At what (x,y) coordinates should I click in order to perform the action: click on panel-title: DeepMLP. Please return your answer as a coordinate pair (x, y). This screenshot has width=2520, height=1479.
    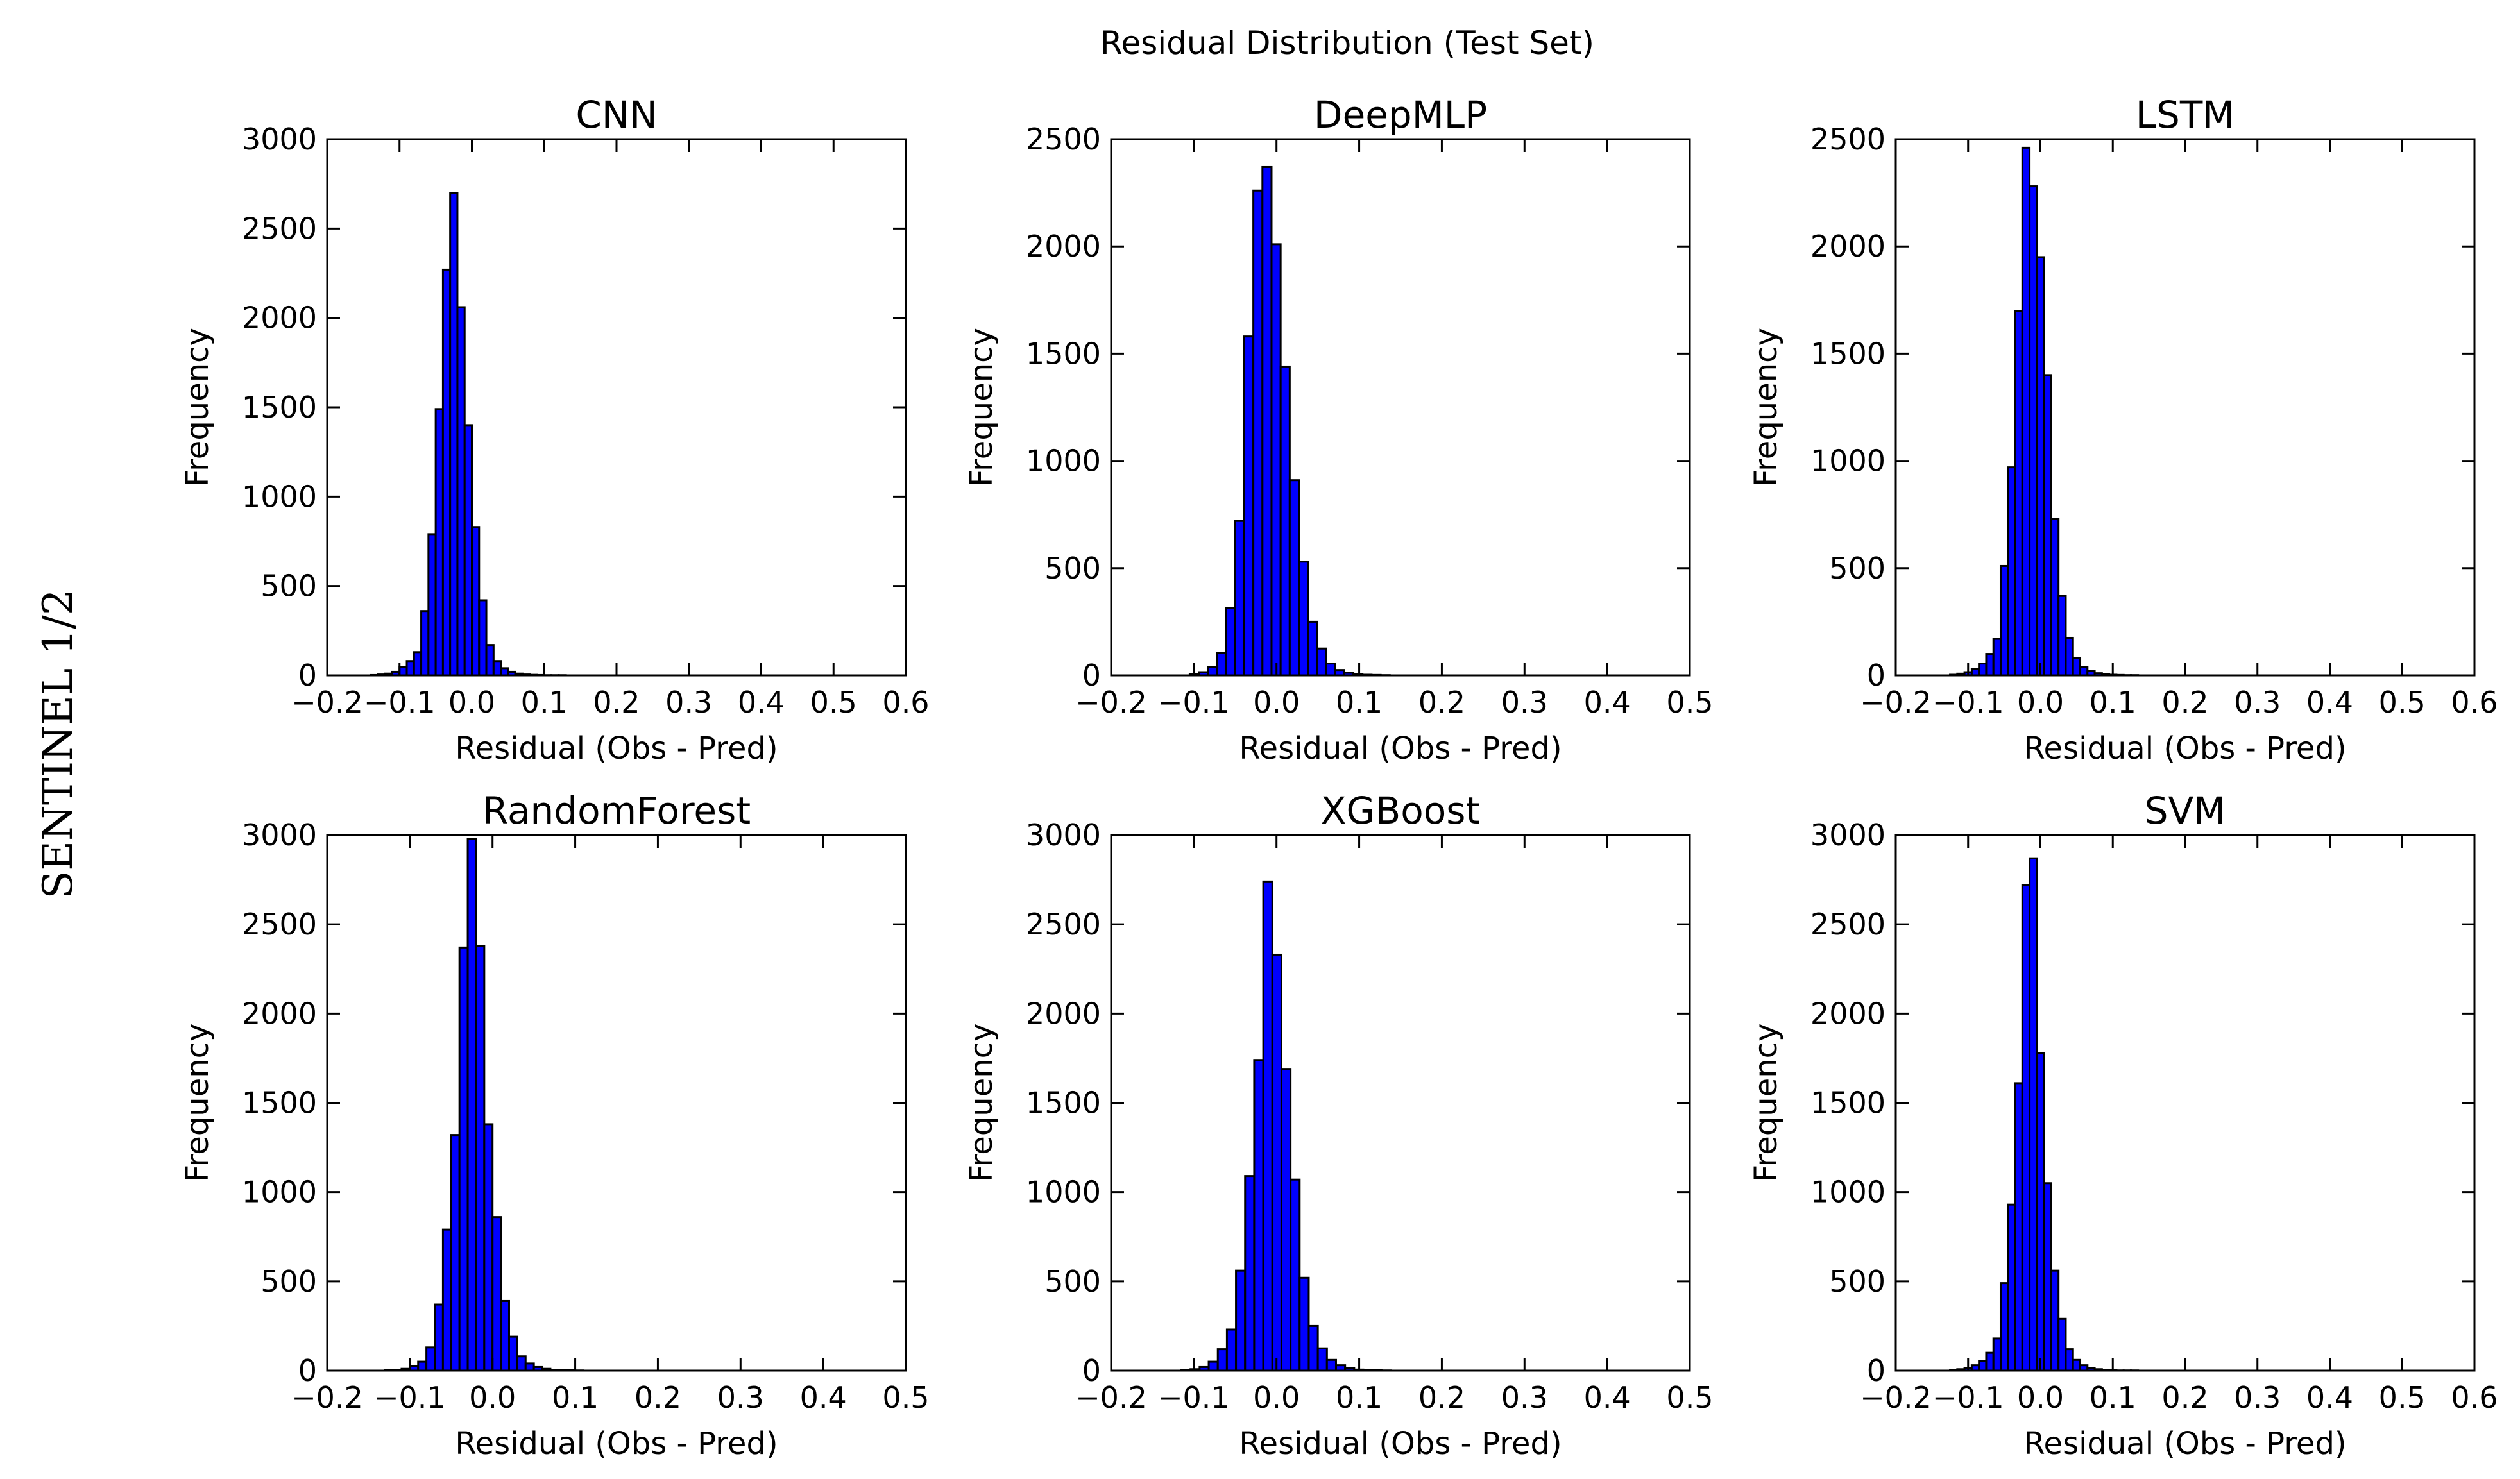
    Looking at the image, I should click on (1400, 115).